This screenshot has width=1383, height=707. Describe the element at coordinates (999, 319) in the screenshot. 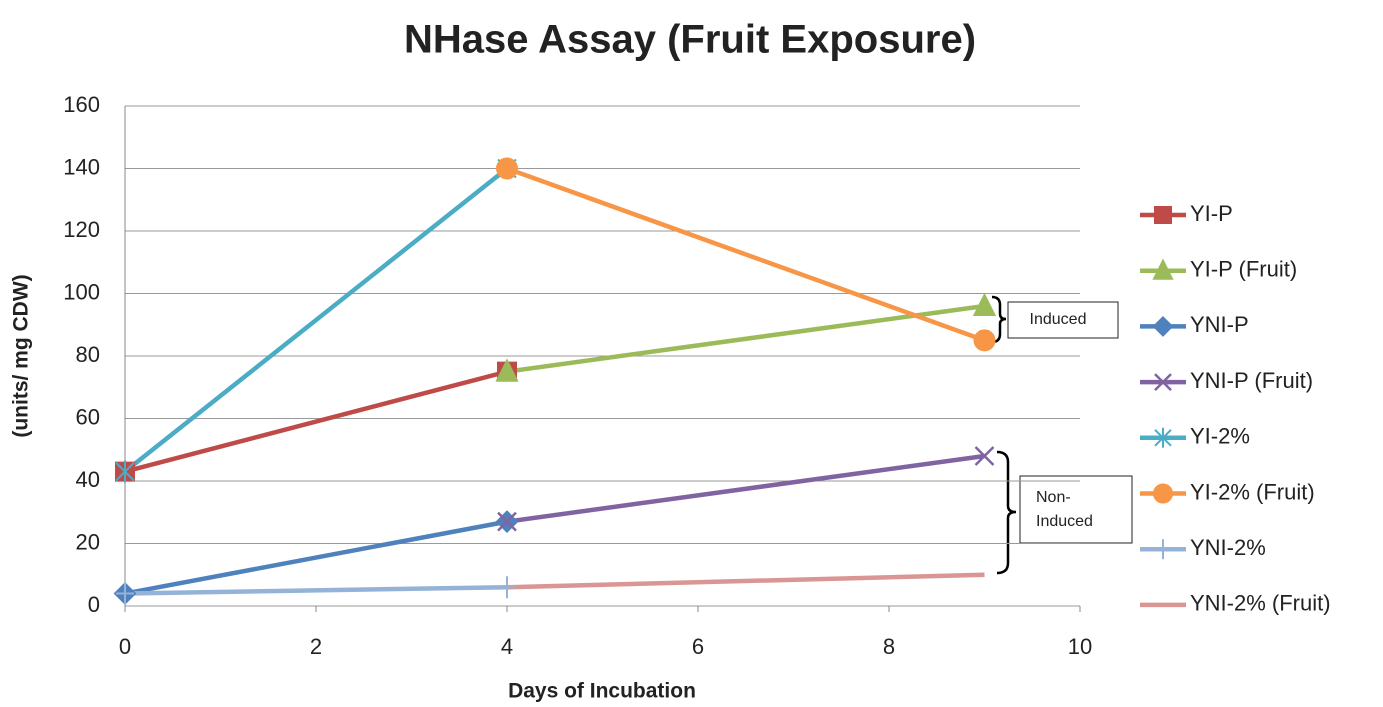

I see `induced-brace` at that location.